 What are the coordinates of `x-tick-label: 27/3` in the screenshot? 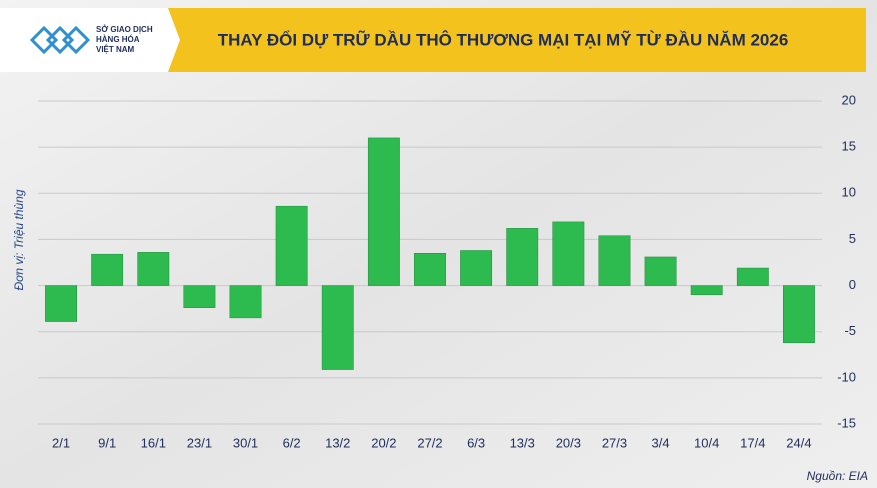 It's located at (614, 442).